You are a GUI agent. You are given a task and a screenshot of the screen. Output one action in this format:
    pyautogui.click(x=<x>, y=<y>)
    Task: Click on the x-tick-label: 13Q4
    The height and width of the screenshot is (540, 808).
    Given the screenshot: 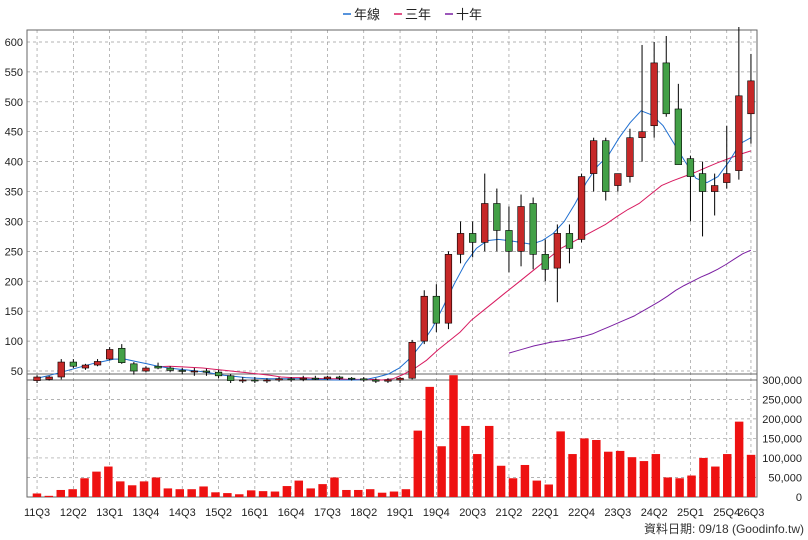 What is the action you would take?
    pyautogui.click(x=145, y=513)
    